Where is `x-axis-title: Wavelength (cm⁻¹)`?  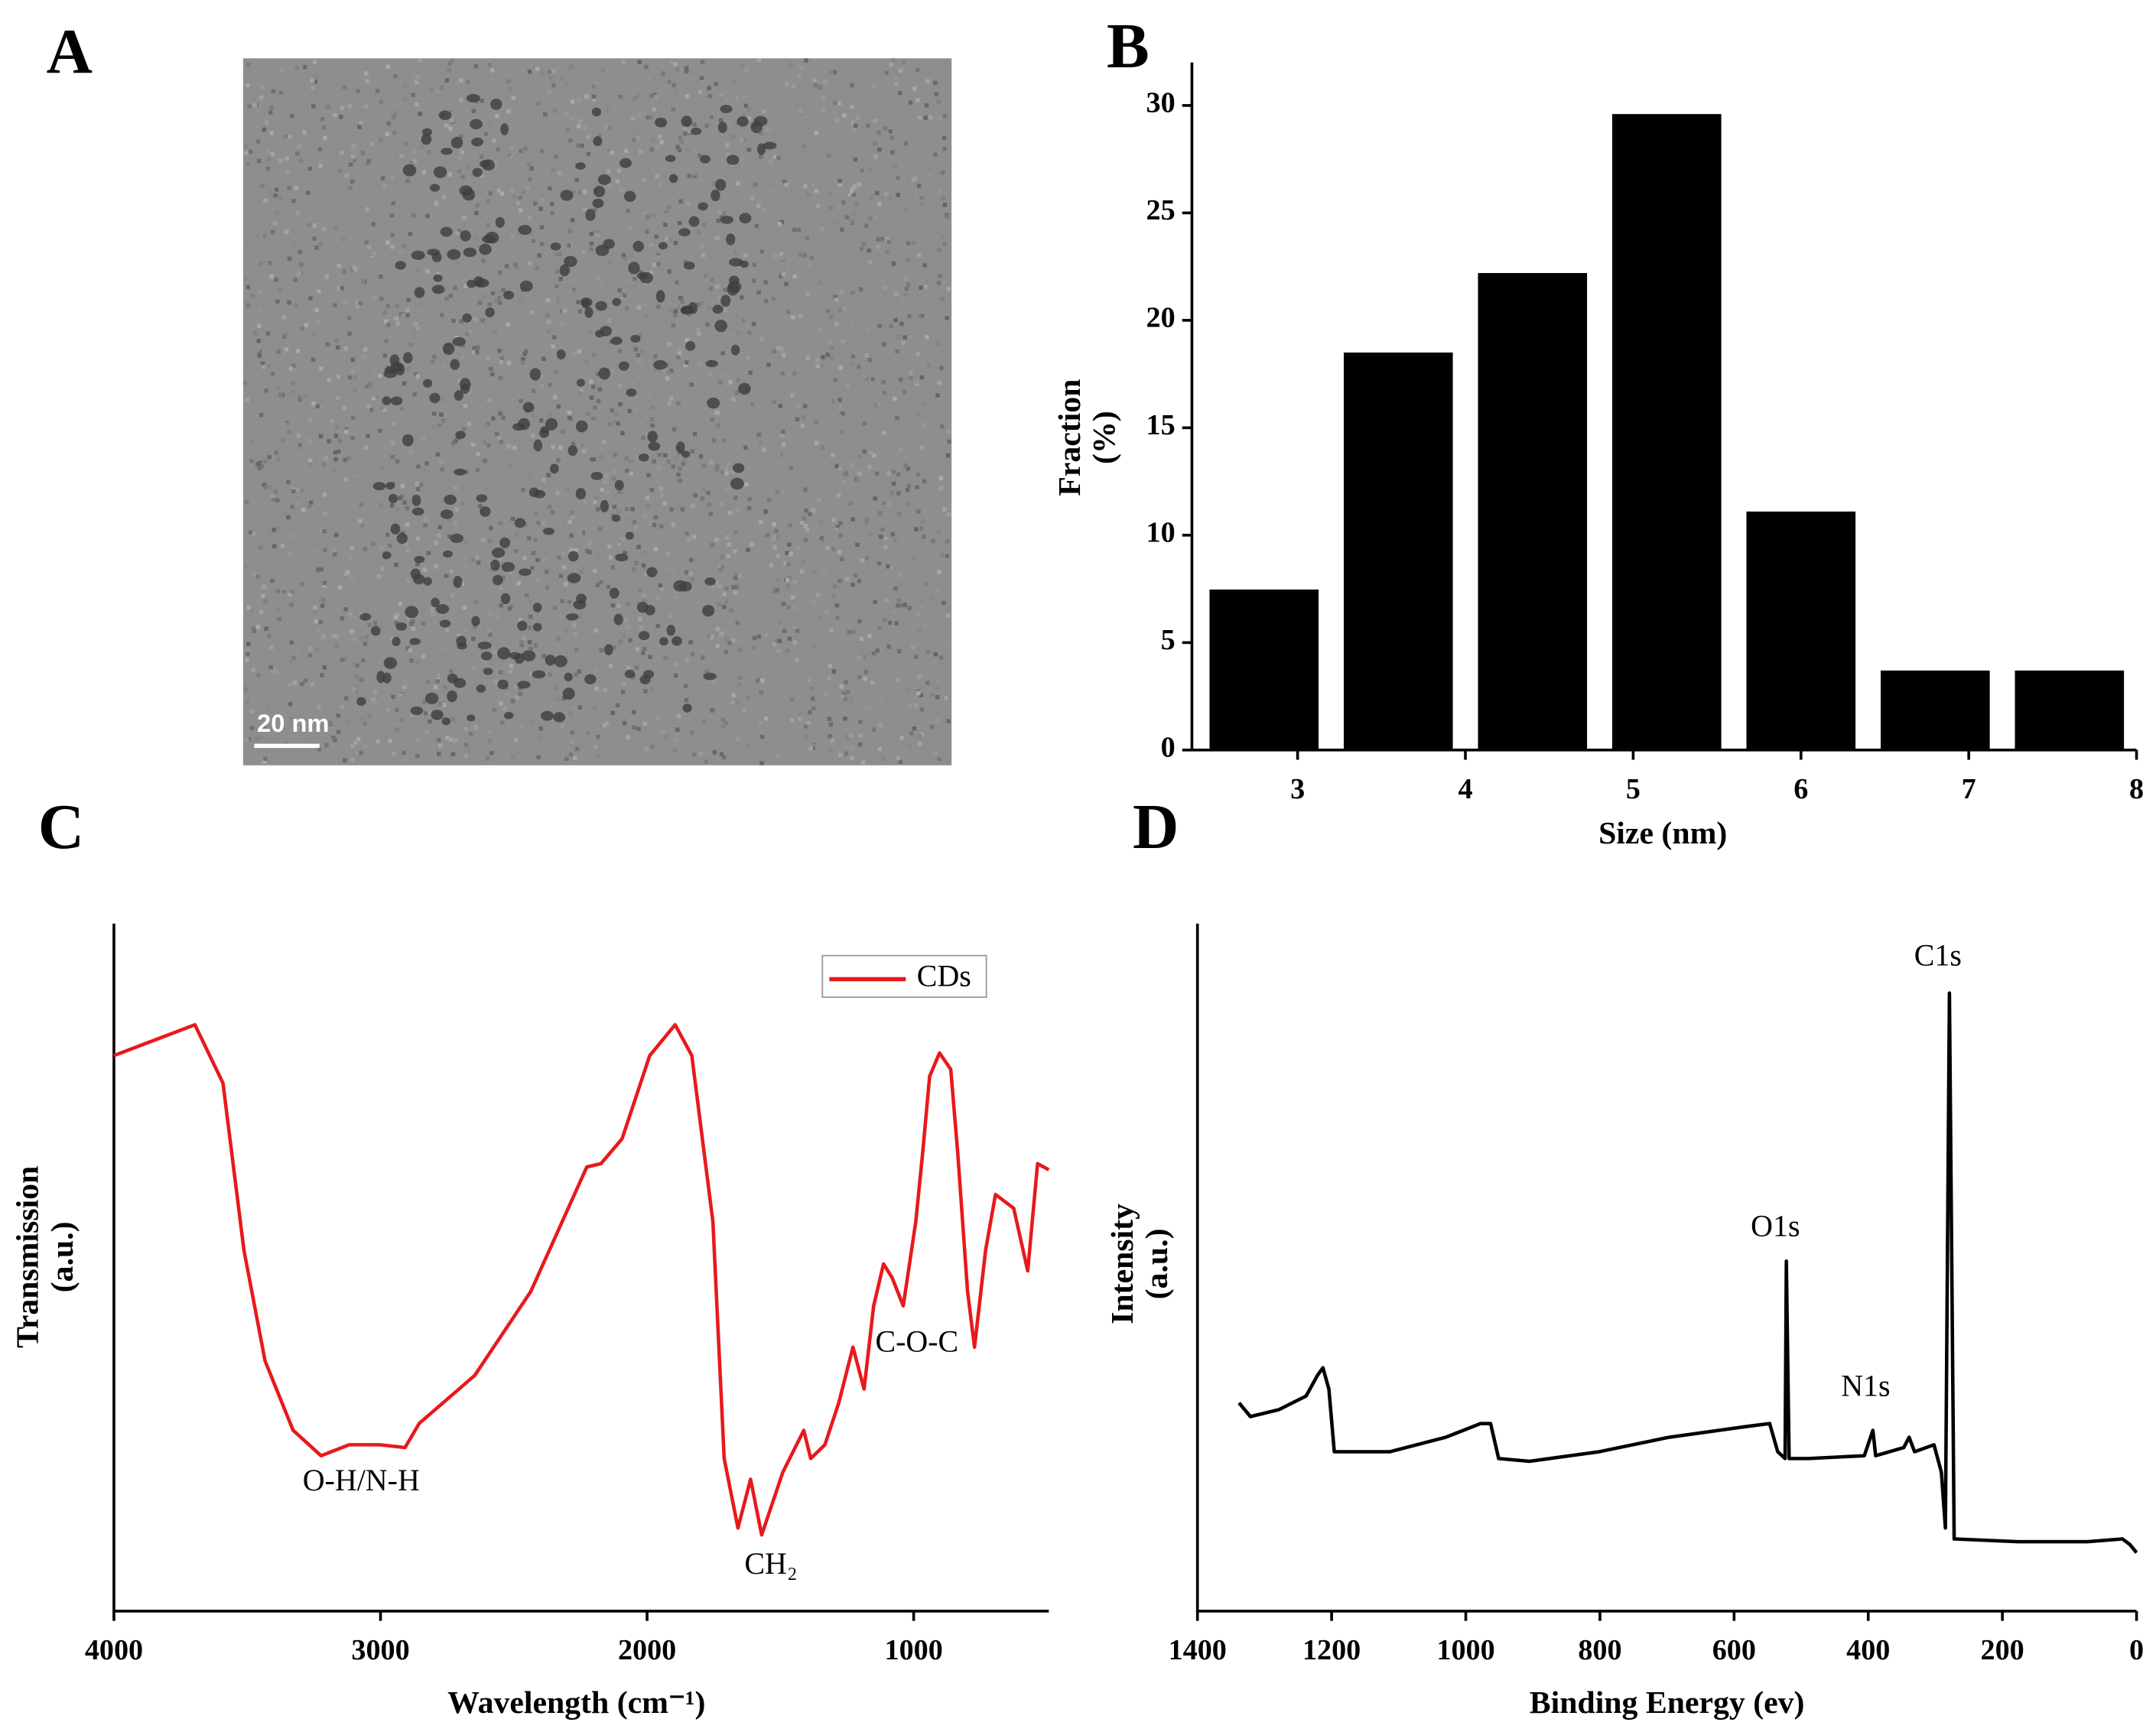 x-axis-title: Wavelength (cm⁻¹) is located at coordinates (576, 1703).